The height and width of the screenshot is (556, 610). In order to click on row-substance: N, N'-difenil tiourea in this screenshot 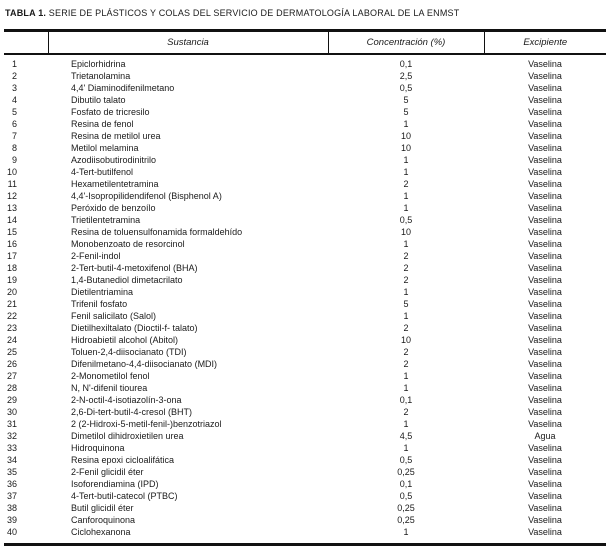, I will do `click(109, 388)`.